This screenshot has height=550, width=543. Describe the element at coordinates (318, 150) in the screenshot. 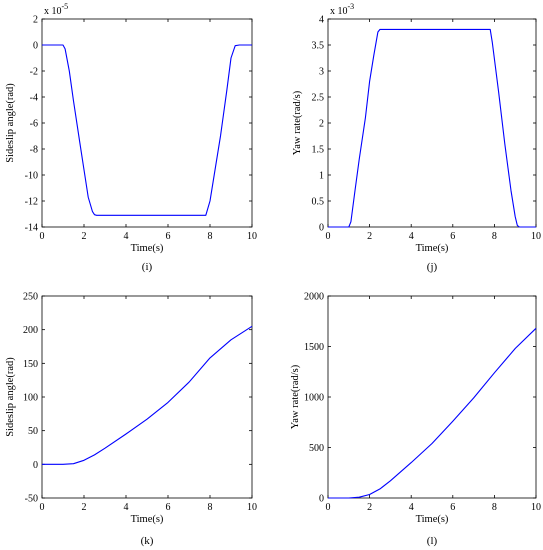

I see `chart2-y-tick-label: 1.5` at that location.